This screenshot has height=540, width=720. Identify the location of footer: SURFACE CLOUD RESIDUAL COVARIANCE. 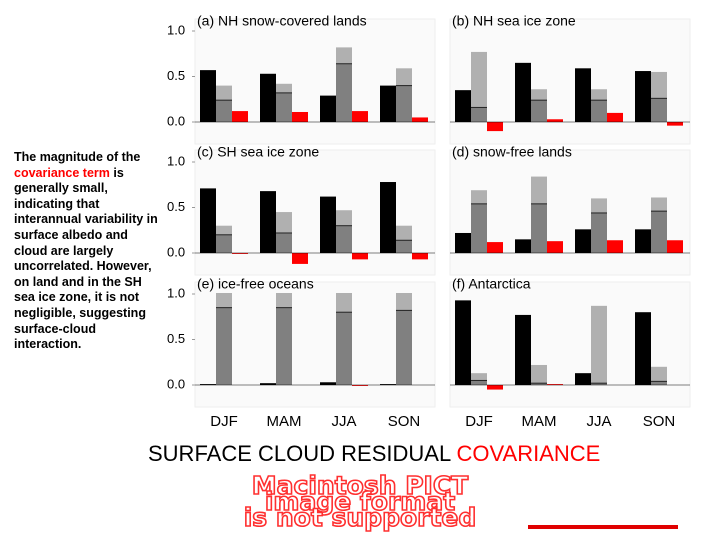
(374, 453).